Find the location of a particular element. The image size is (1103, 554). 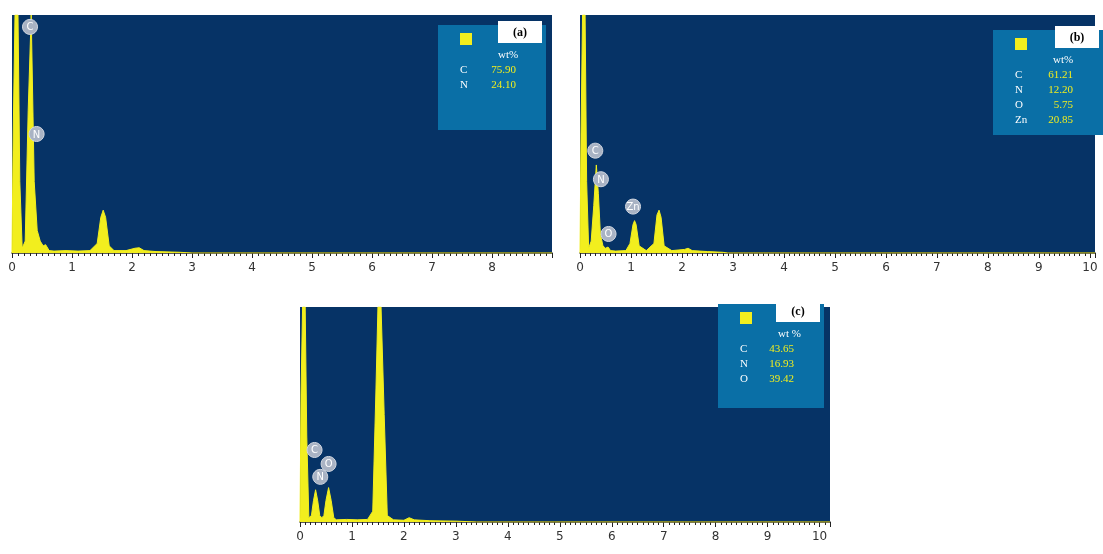

annotation: 20.85 is located at coordinates (1060, 119).